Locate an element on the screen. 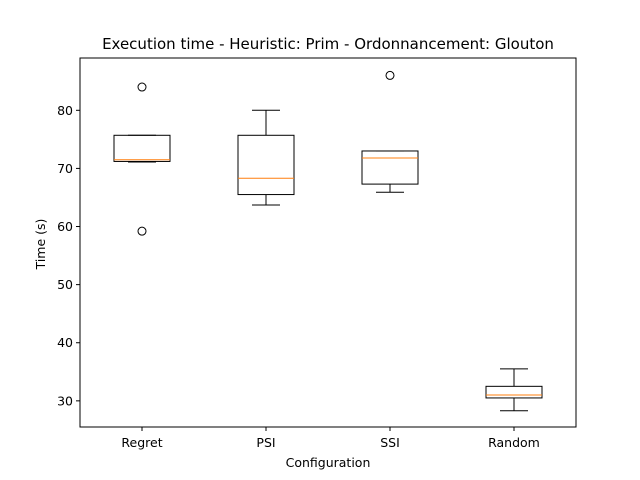  y-tick-label: 50 is located at coordinates (65, 284).